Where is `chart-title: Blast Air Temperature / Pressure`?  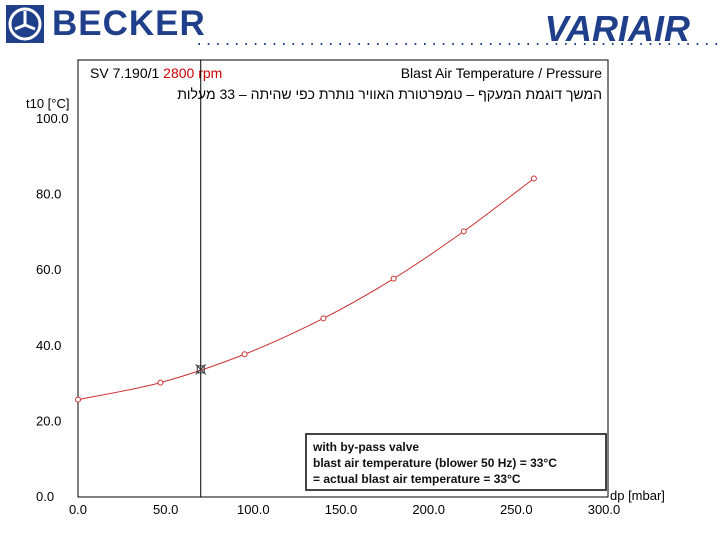 chart-title: Blast Air Temperature / Pressure is located at coordinates (501, 73).